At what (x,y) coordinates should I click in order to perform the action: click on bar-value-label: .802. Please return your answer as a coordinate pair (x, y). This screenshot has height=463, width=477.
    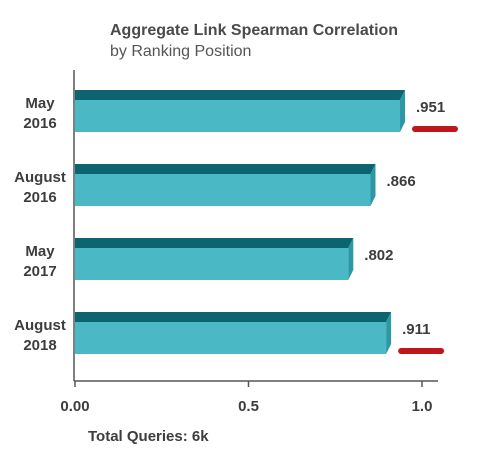
    Looking at the image, I should click on (378, 255).